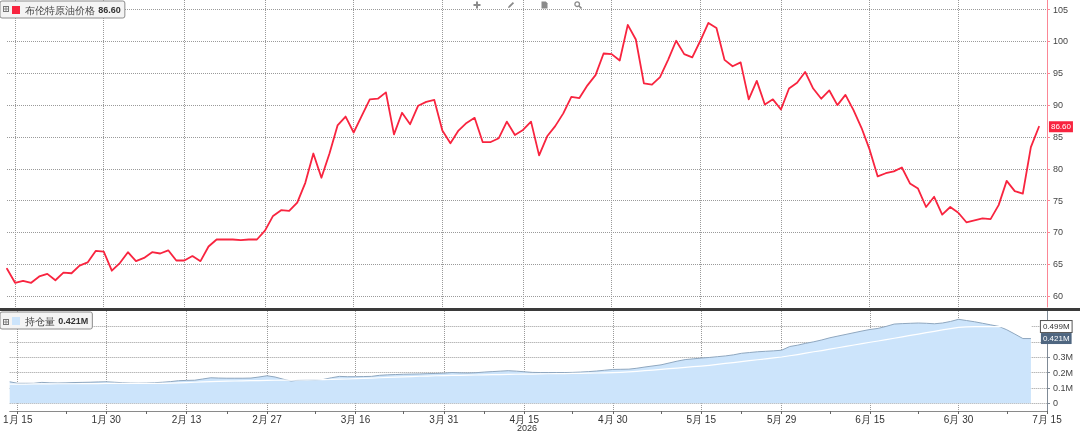  I want to click on y-tick-label: 80, so click(1058, 168).